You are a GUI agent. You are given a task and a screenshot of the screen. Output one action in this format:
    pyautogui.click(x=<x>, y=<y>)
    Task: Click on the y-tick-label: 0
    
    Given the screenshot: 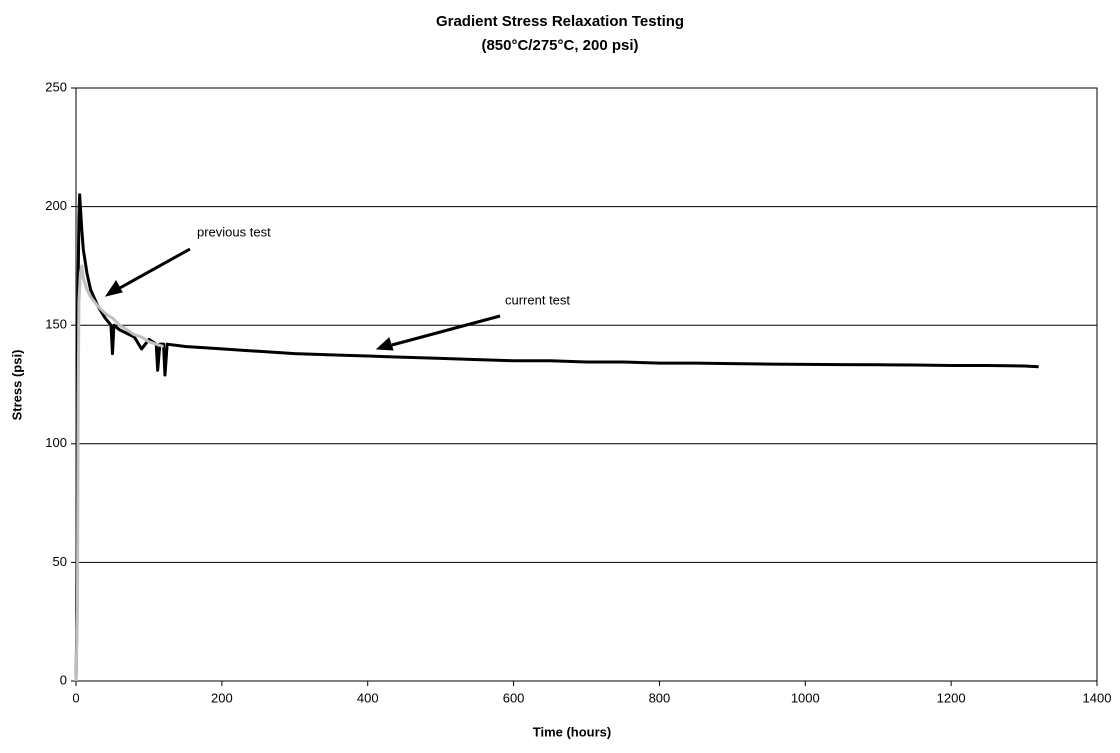 What is the action you would take?
    pyautogui.click(x=63, y=679)
    